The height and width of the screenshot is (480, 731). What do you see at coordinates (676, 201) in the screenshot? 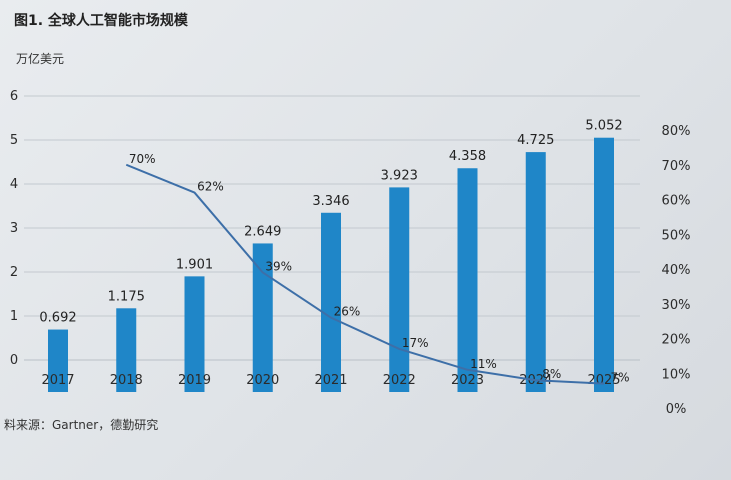
I see `y2-tick-label: 60%` at bounding box center [676, 201].